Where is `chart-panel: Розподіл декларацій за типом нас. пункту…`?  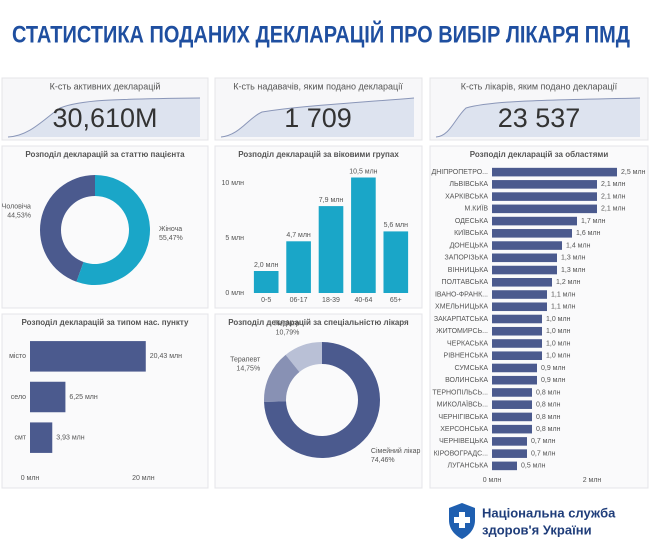 chart-panel: Розподіл декларацій за типом нас. пункту… is located at coordinates (105, 401).